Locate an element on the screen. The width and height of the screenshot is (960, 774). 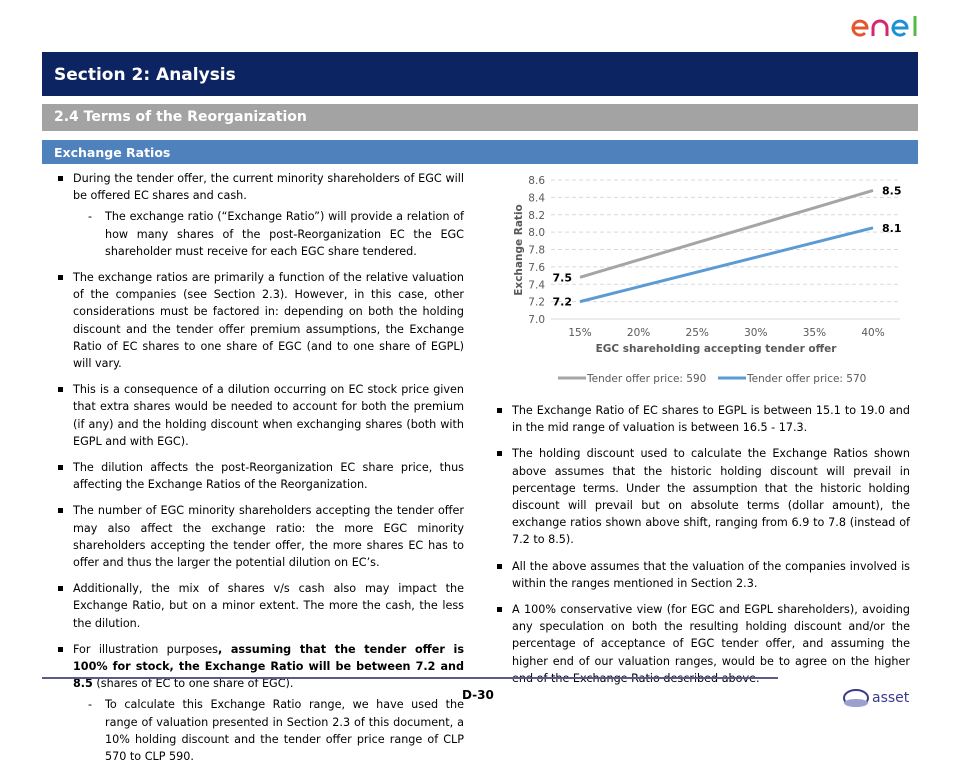
x-tick-label: 15% is located at coordinates (579, 333).